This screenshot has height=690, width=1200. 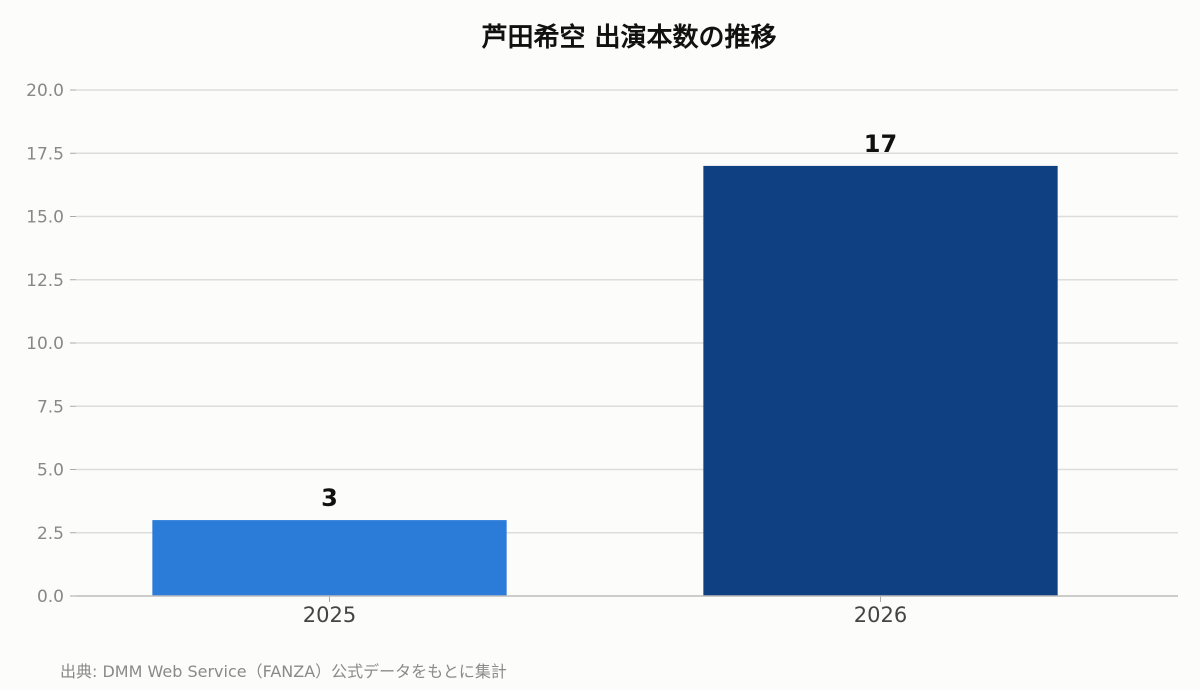 I want to click on bar-2025, so click(x=329, y=558).